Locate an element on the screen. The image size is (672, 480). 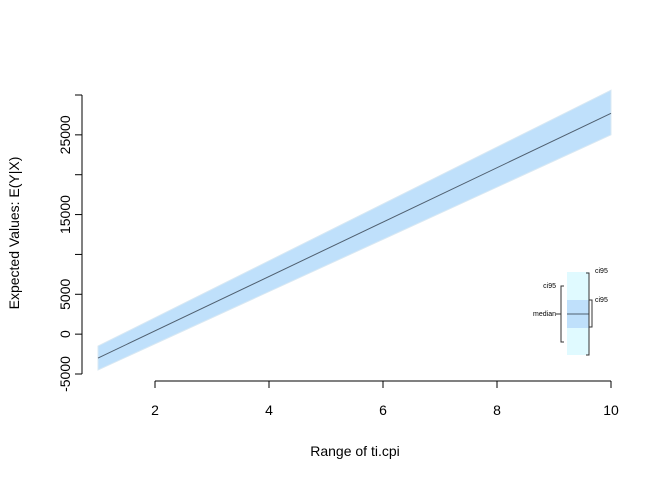
x-tick-label: 4 is located at coordinates (269, 410).